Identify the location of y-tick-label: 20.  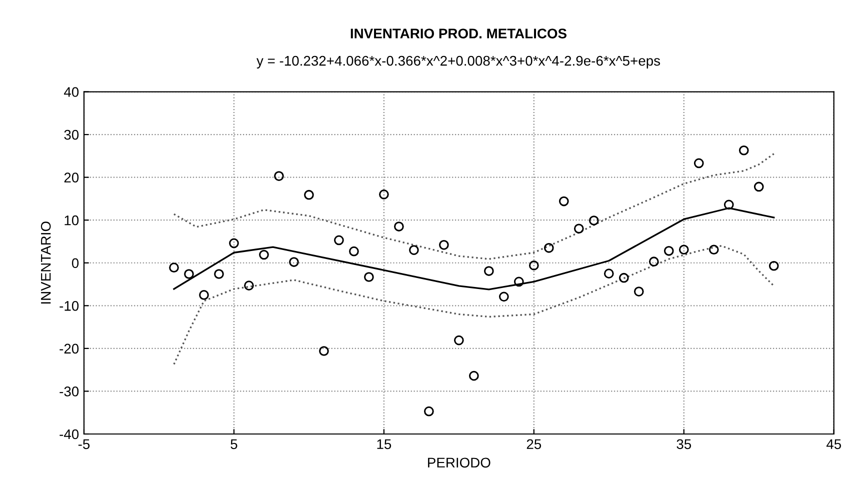
(71, 177).